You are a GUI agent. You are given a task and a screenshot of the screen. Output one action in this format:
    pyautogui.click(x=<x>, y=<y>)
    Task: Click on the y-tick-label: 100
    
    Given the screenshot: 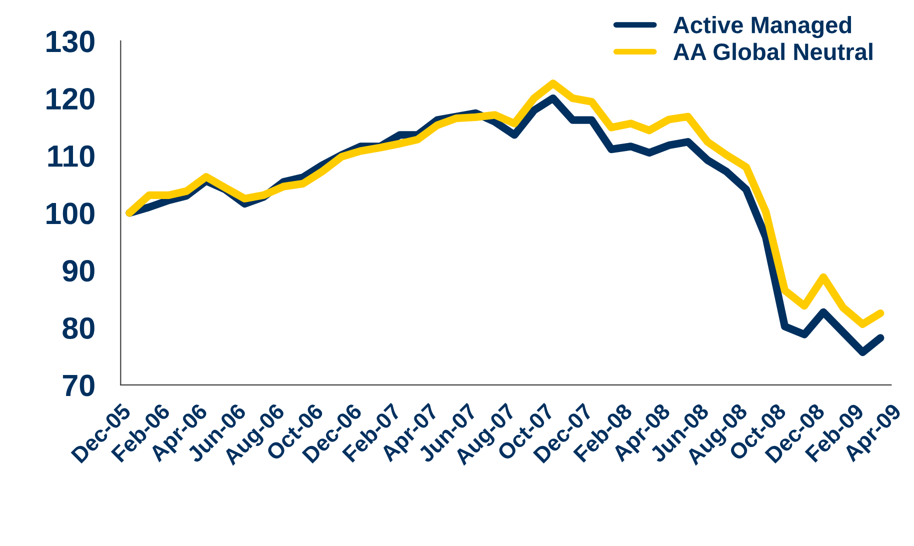 What is the action you would take?
    pyautogui.click(x=70, y=213)
    